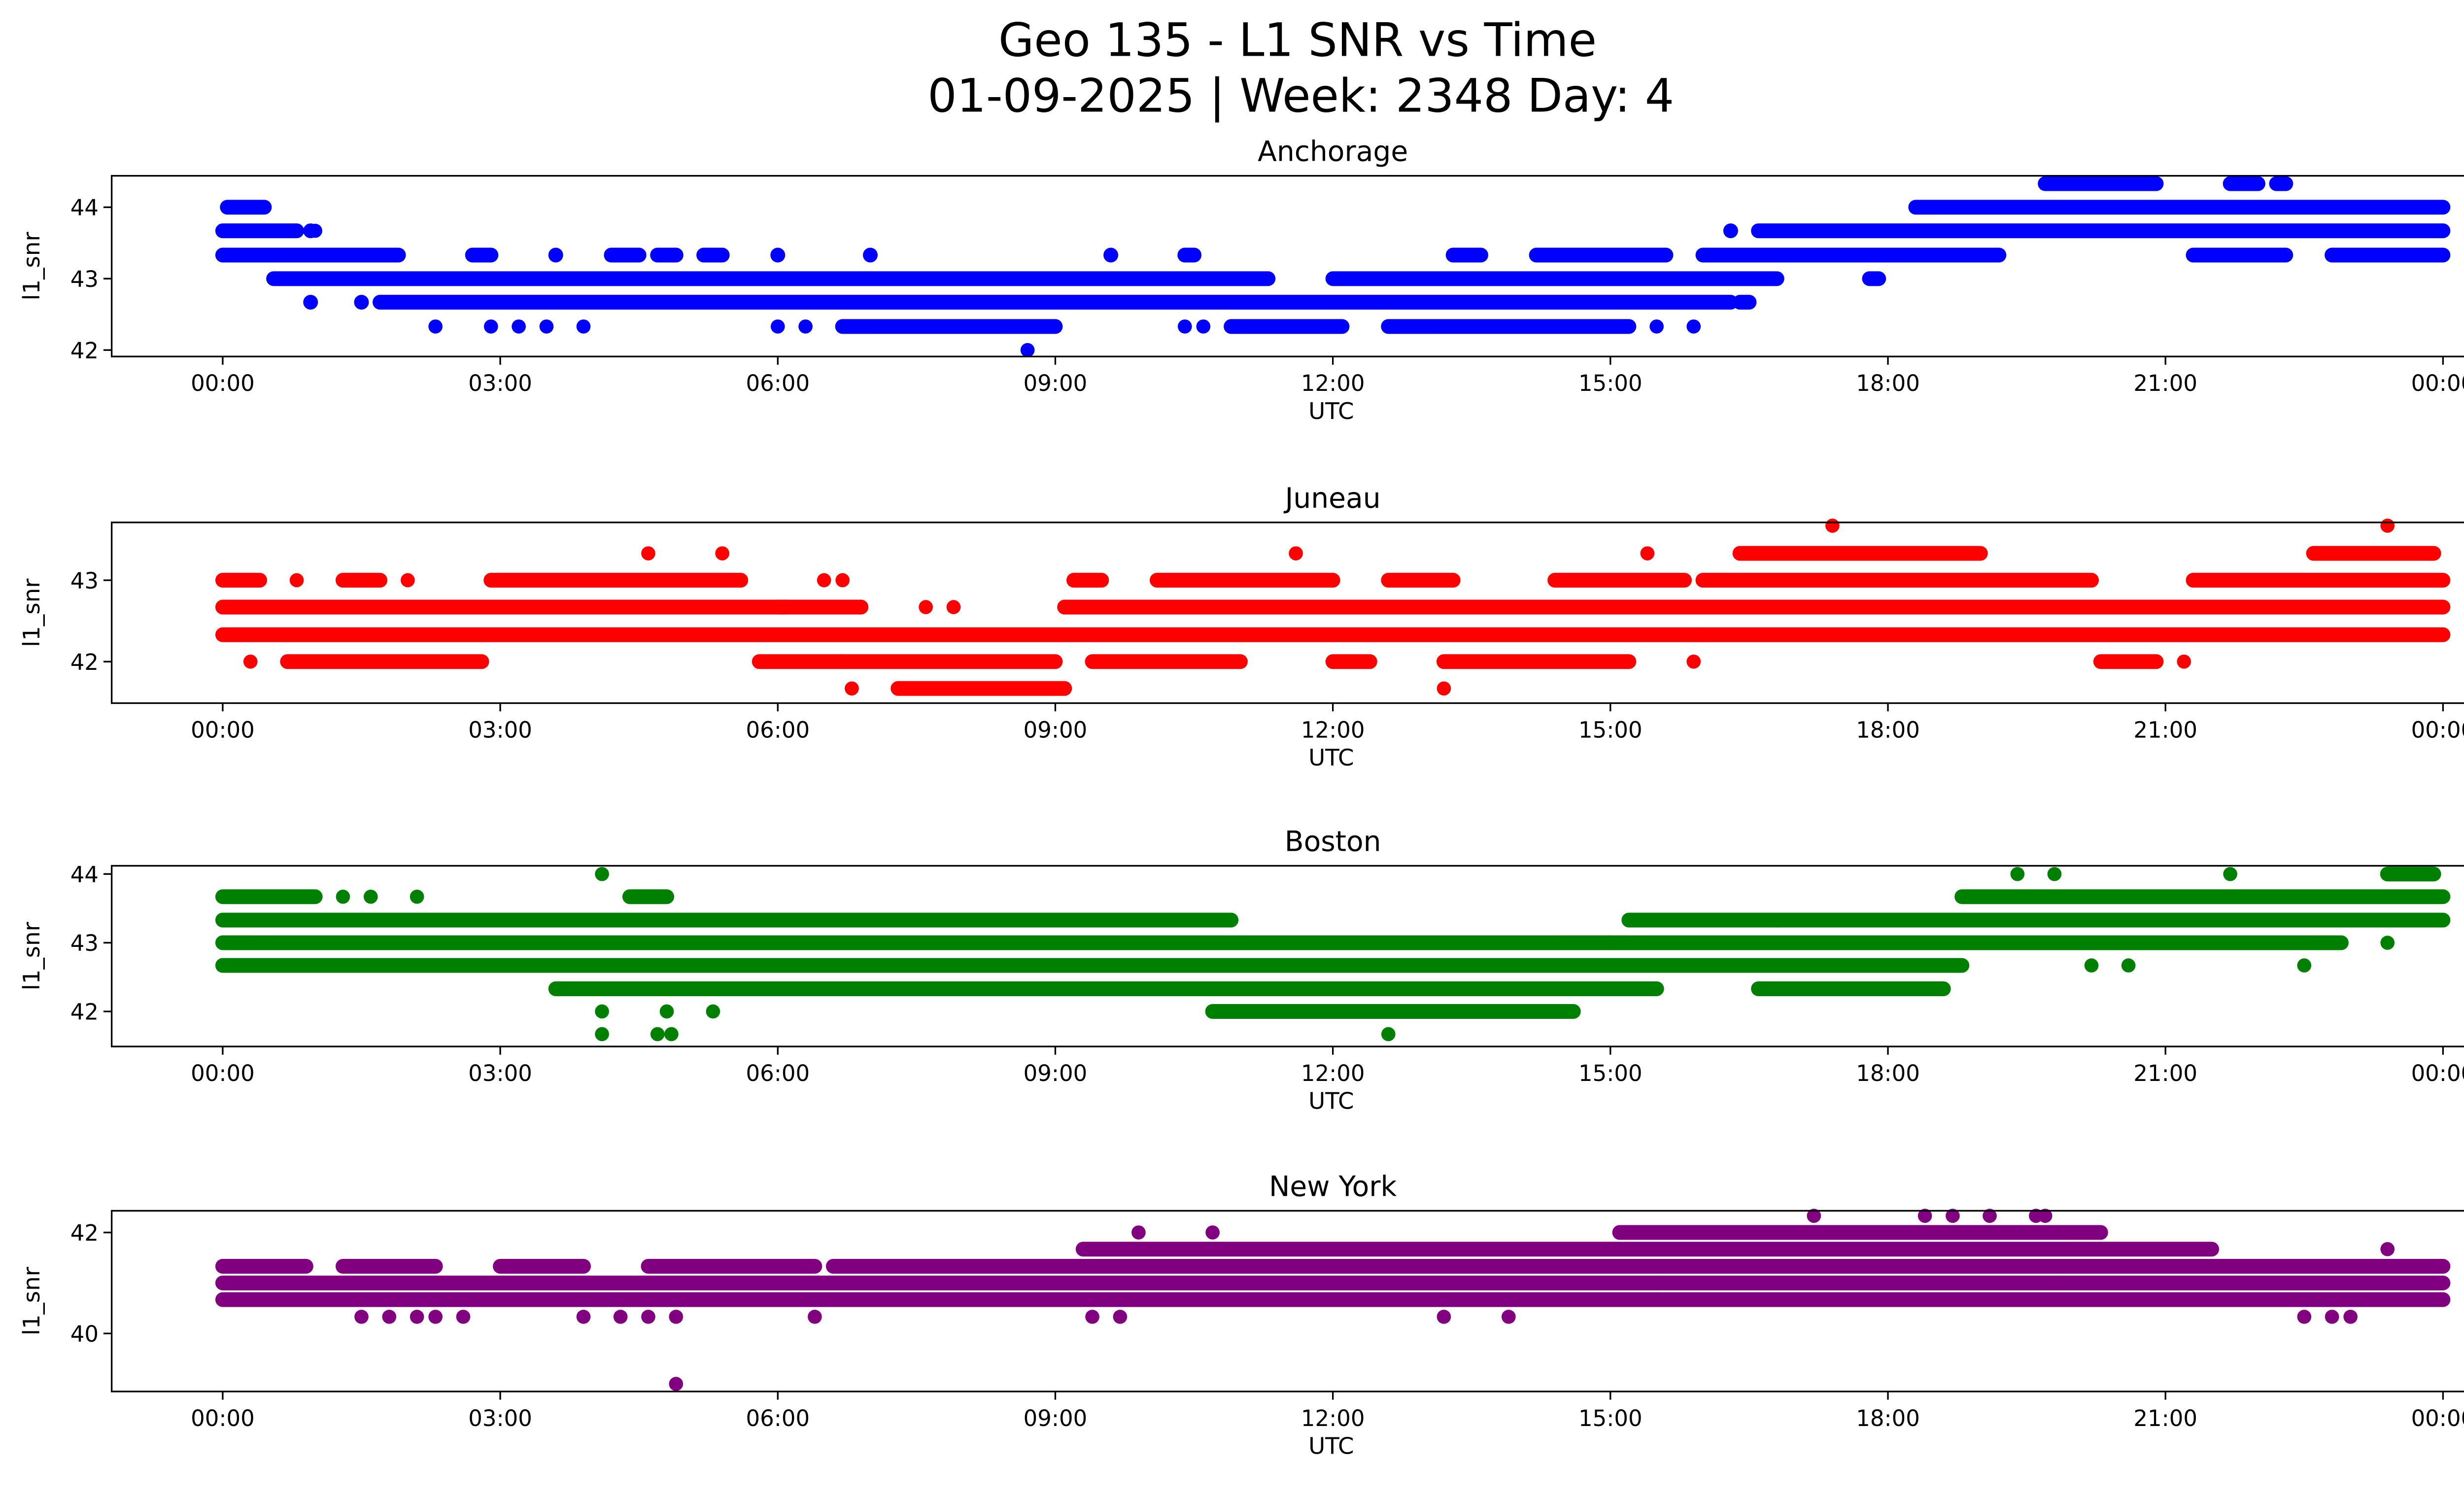  What do you see at coordinates (1332, 498) in the screenshot?
I see `subplot-title: Juneau` at bounding box center [1332, 498].